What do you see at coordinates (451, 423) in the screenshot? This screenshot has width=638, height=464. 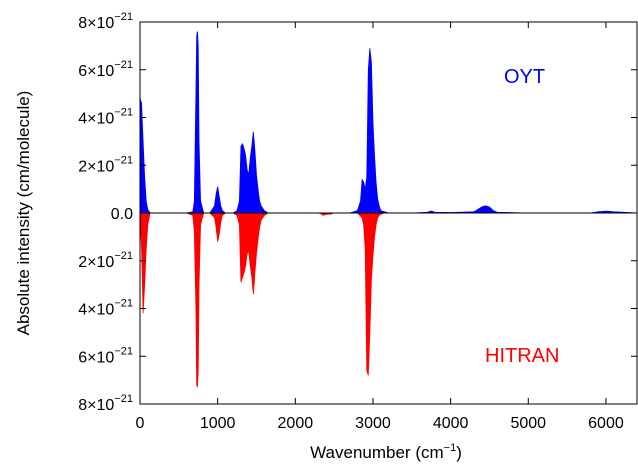 I see `x-tick-label: 4000` at bounding box center [451, 423].